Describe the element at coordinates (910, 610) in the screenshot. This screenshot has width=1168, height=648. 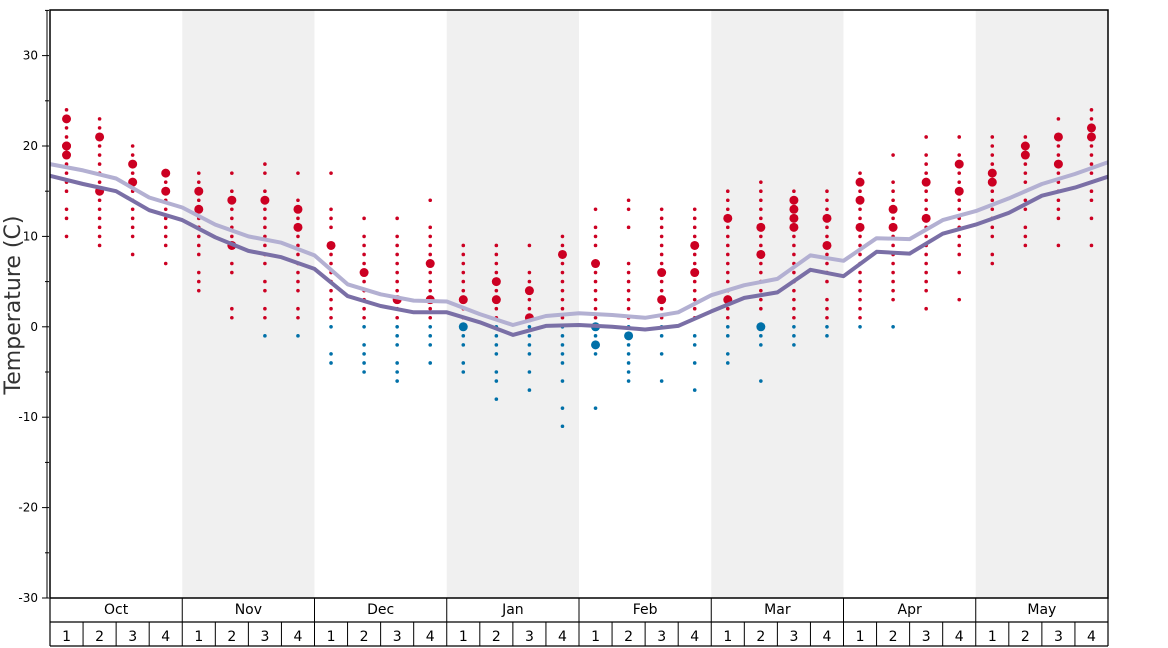
I see `month-label: Apr` at that location.